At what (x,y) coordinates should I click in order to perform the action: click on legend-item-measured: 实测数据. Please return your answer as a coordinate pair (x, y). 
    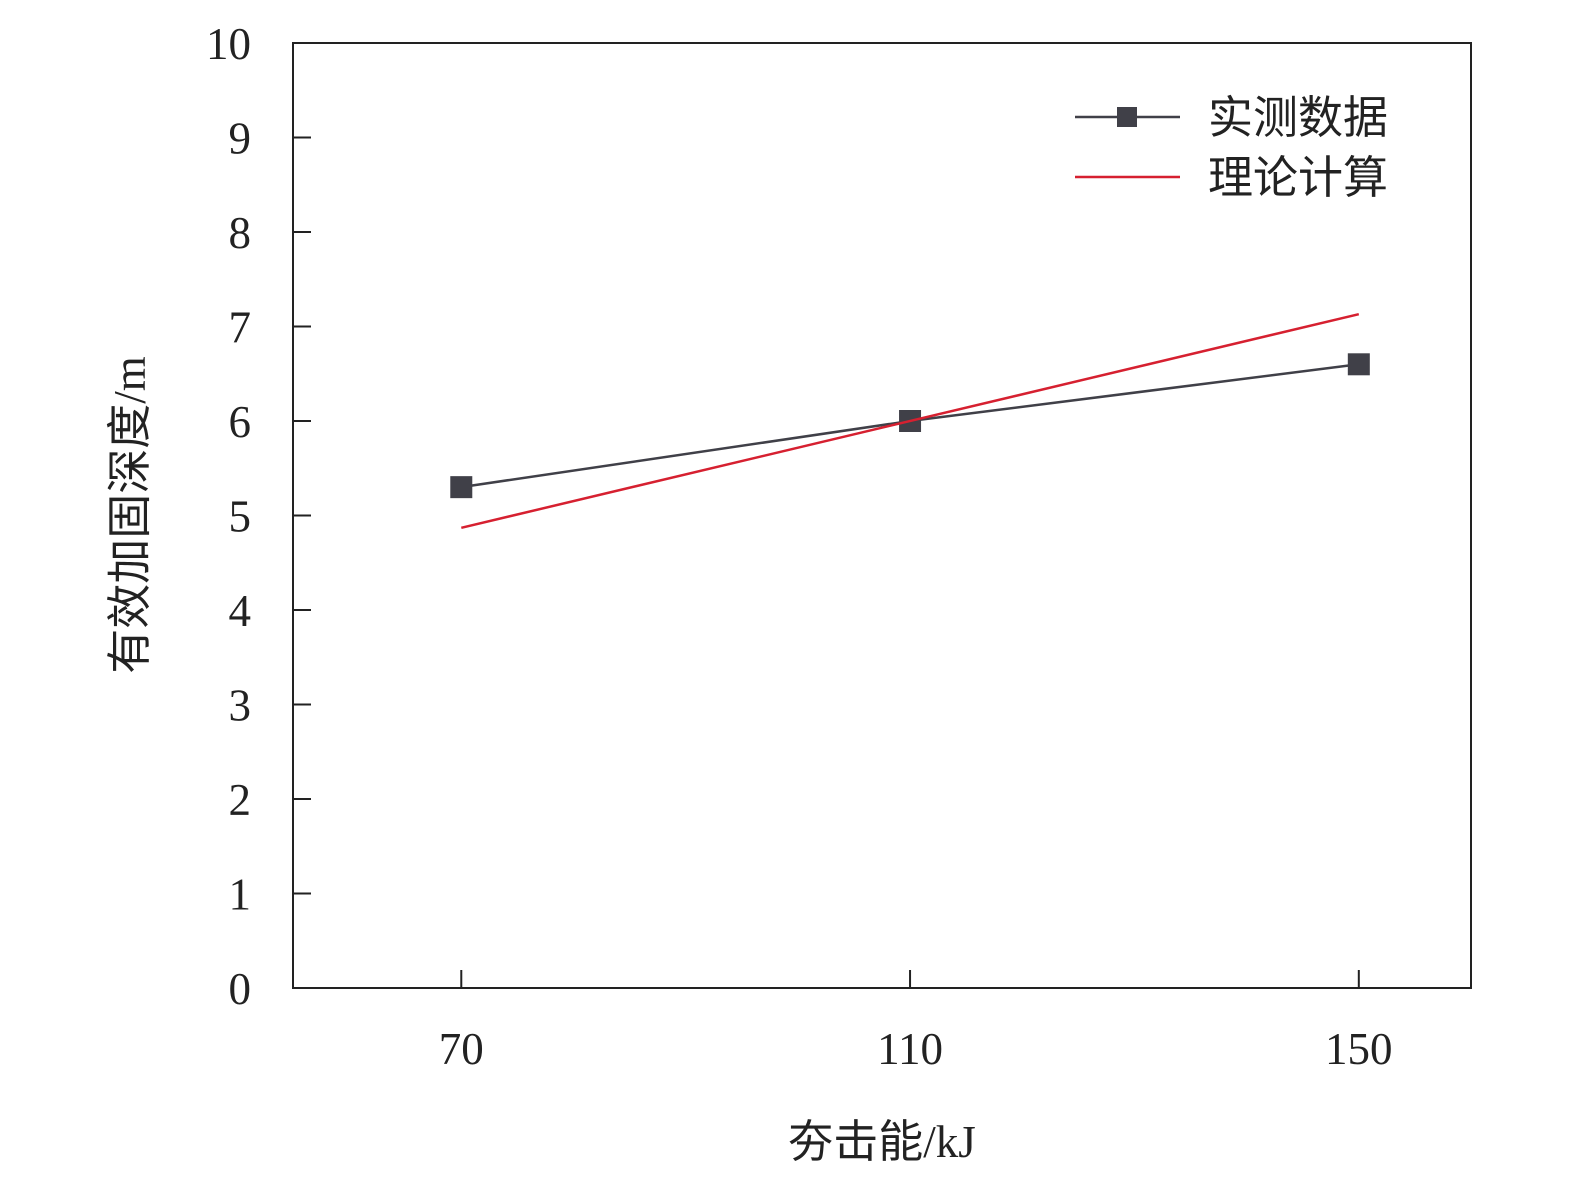
    Looking at the image, I should click on (1231, 118).